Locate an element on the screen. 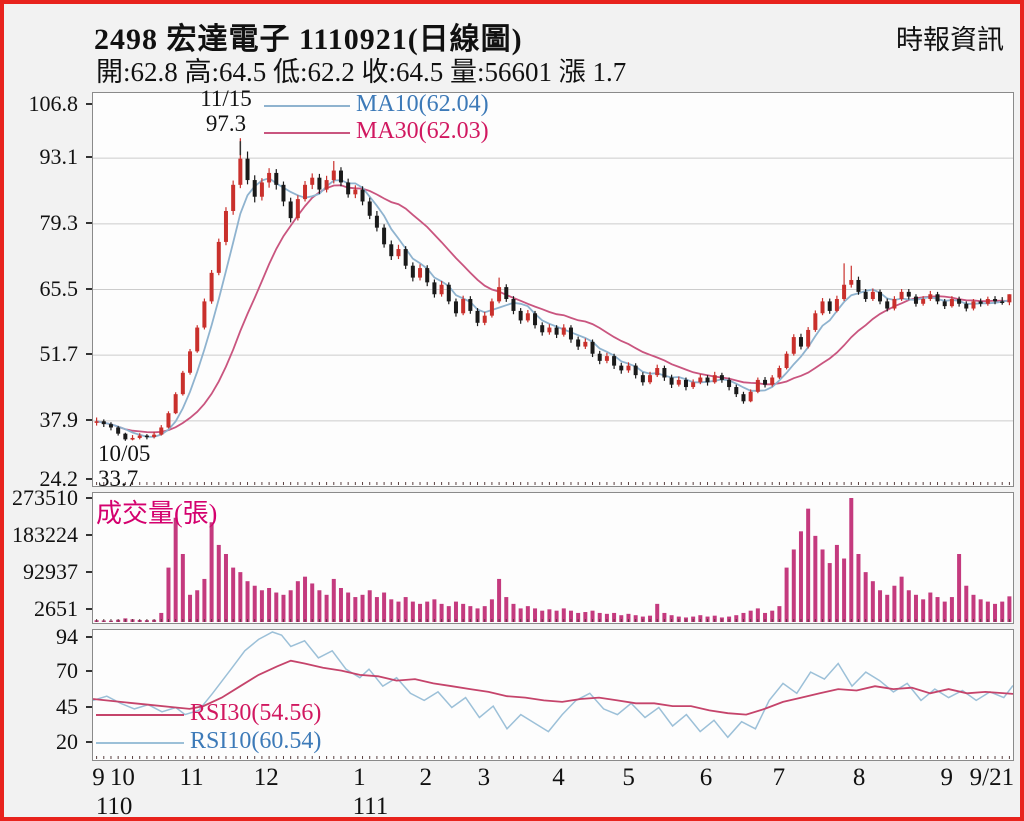  month-label: 7 is located at coordinates (779, 777).